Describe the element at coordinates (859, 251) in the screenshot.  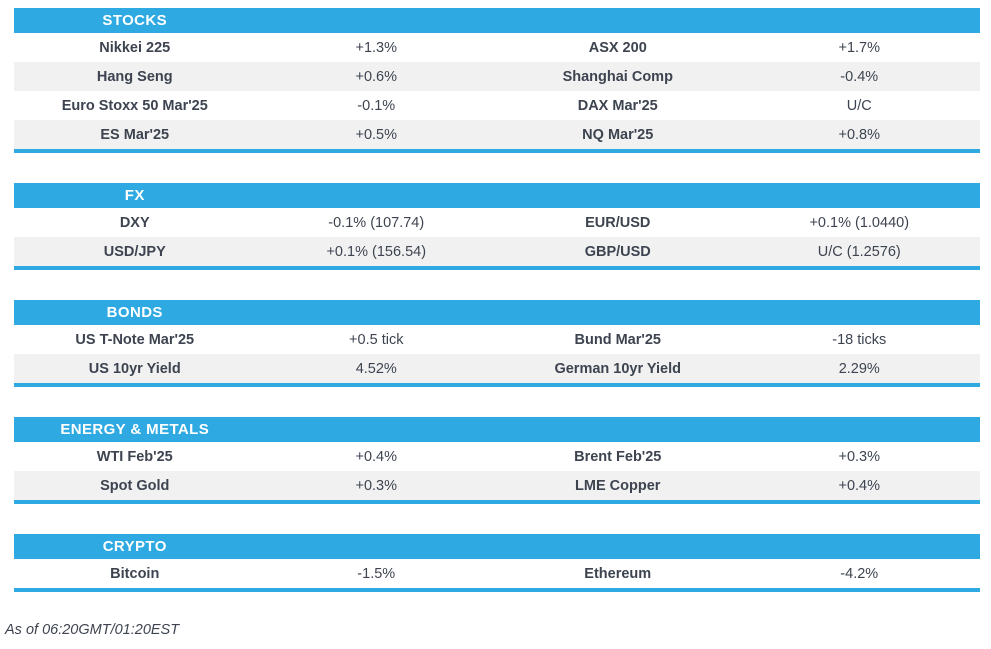
I see `instrument-change: U/C (1.2576)` at that location.